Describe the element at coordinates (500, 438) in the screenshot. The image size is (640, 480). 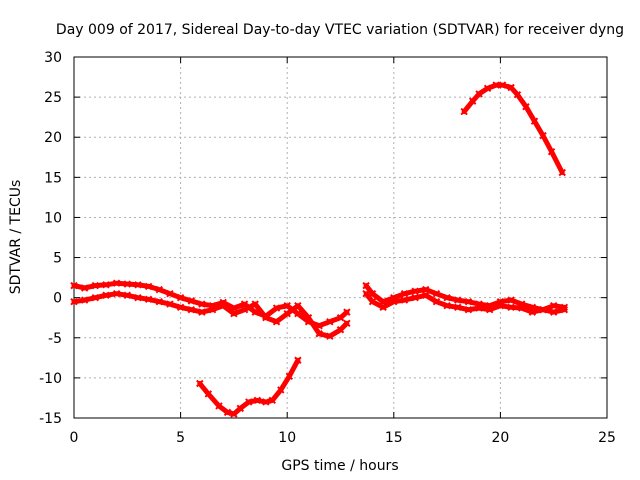
I see `x-tick-label: 20` at that location.